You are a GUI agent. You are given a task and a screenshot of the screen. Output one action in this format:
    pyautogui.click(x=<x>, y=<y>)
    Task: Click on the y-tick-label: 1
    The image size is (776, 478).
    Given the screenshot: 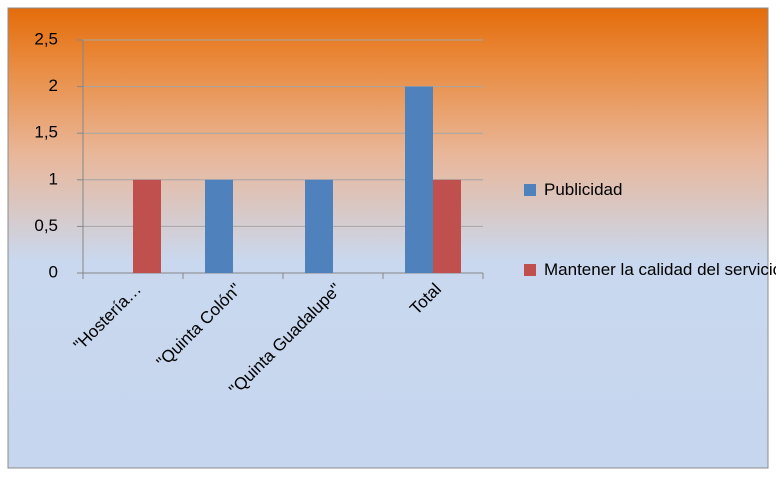 What is the action you would take?
    pyautogui.click(x=53, y=178)
    